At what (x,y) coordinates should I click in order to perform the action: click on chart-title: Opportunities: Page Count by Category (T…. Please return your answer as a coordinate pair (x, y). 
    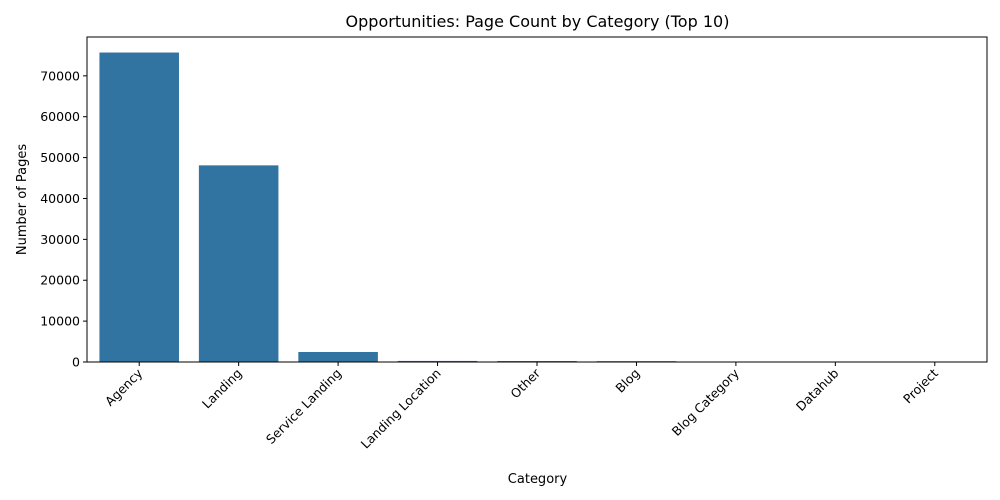
    Looking at the image, I should click on (538, 21).